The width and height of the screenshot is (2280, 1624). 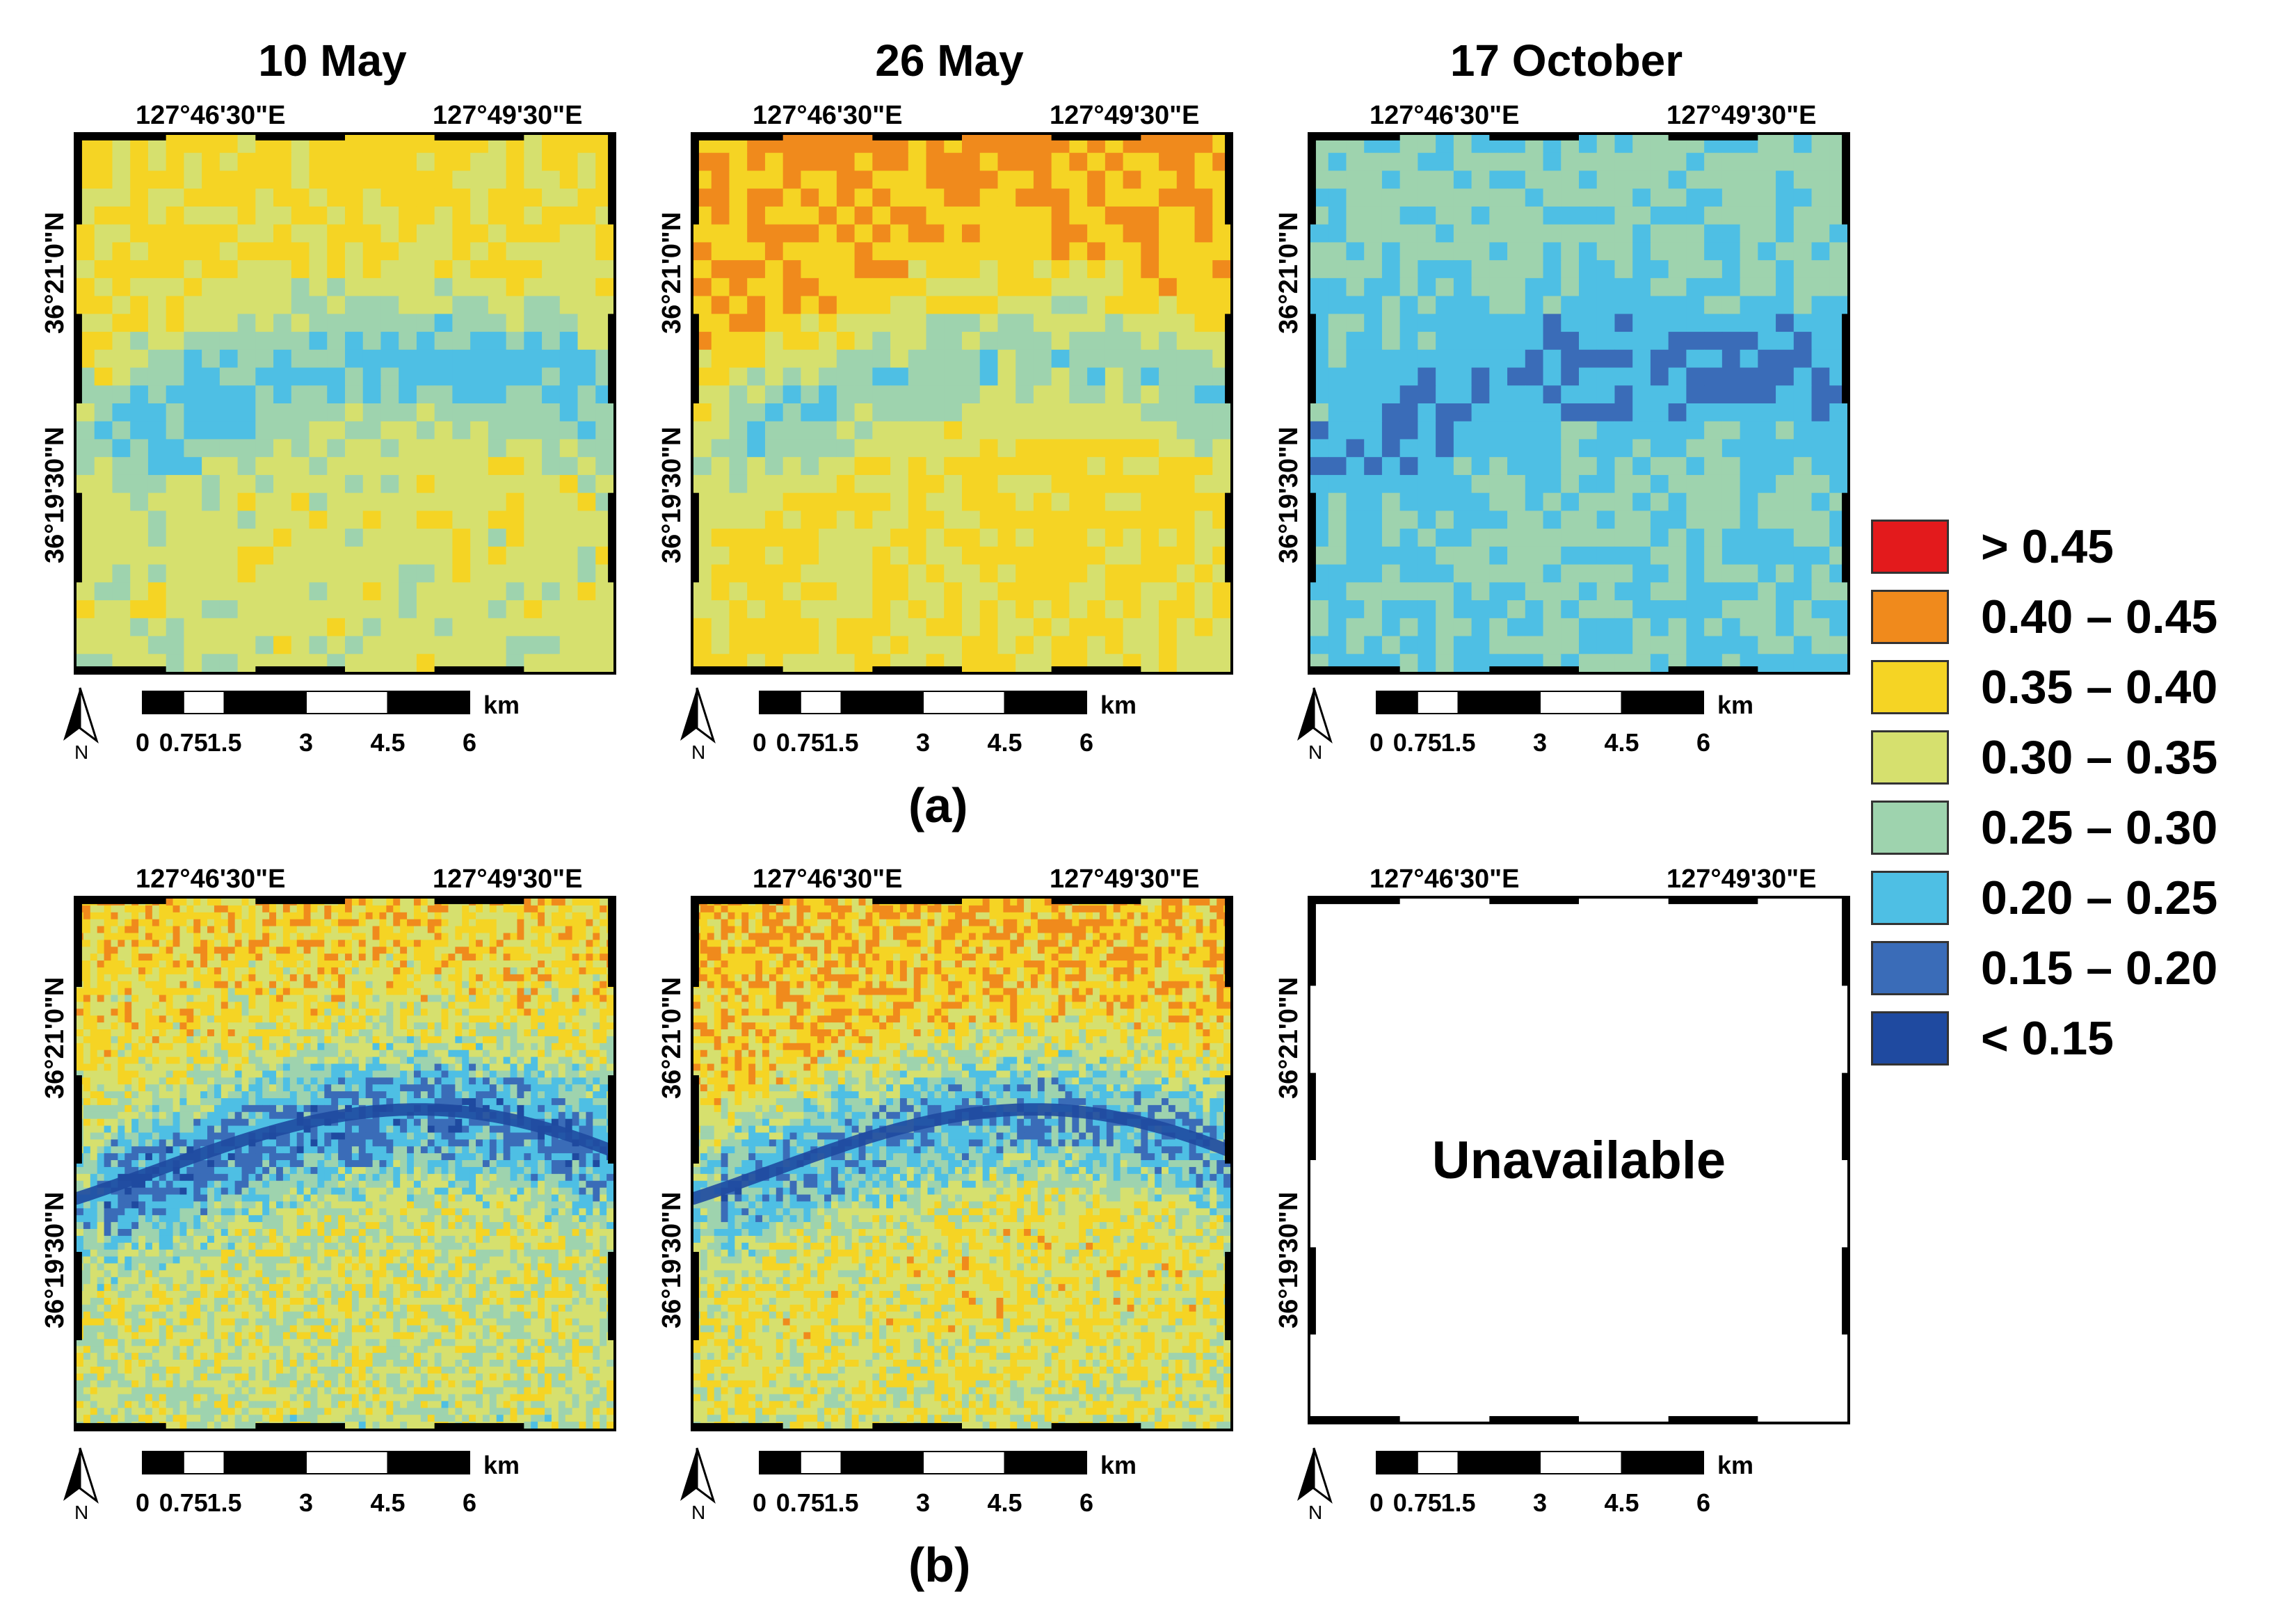 I want to click on lon-label-left: 127°46'30"E, so click(x=211, y=115).